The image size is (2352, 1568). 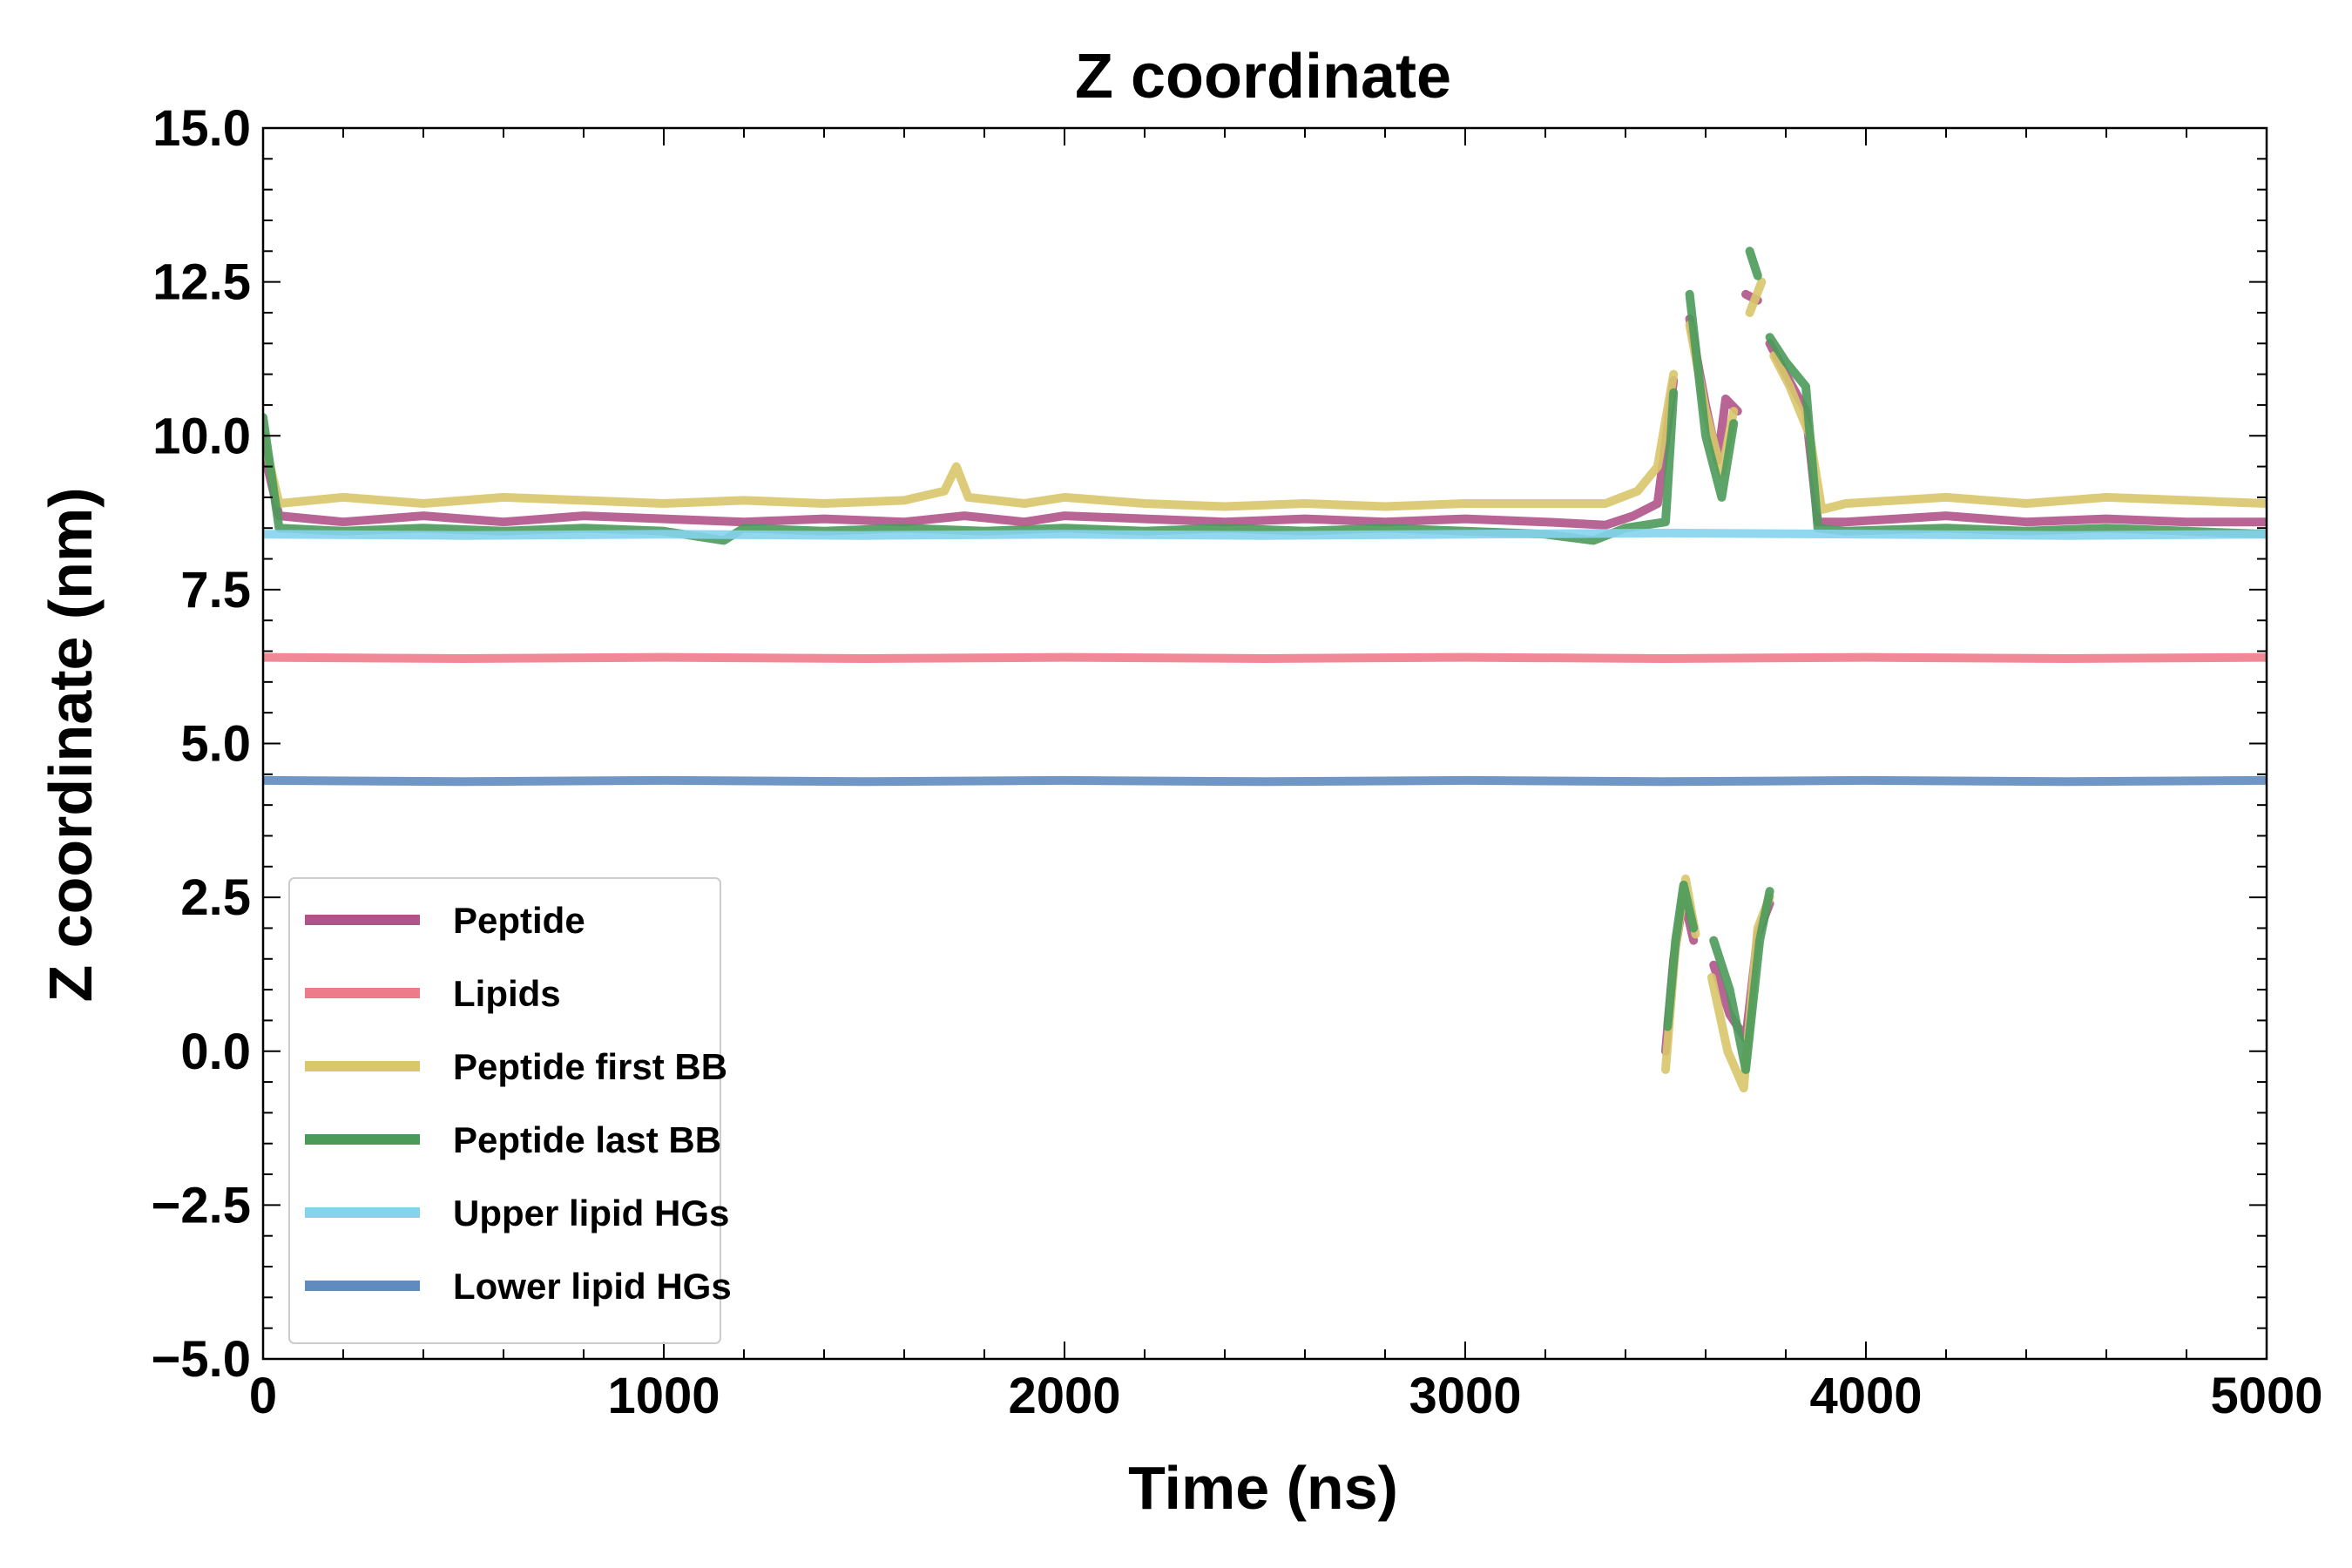 I want to click on y-tick-label: −5.0, so click(x=202, y=1359).